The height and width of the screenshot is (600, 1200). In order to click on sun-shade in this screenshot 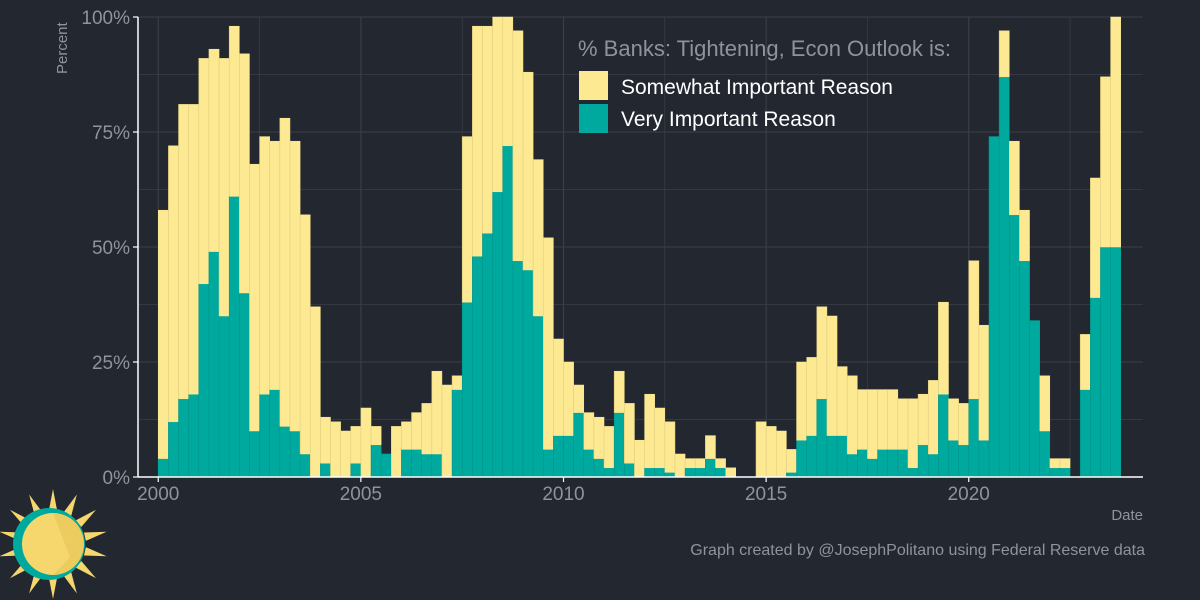, I will do `click(68, 544)`.